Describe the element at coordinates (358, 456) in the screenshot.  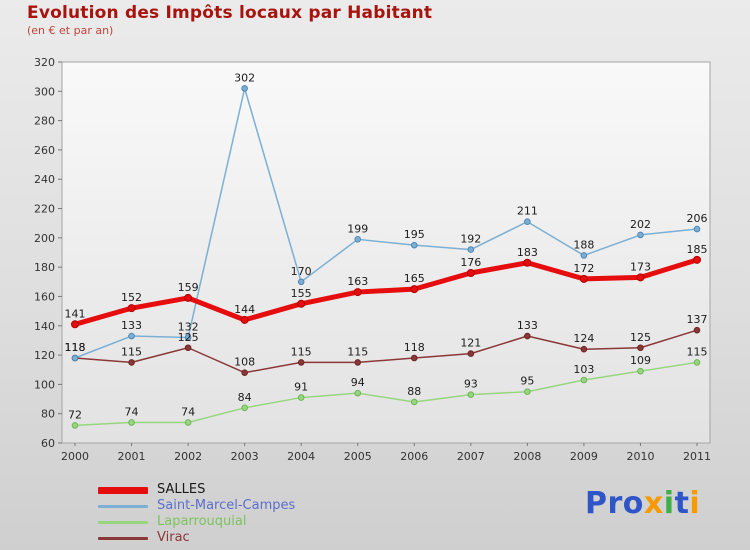
I see `x-tick-label: 2005` at that location.